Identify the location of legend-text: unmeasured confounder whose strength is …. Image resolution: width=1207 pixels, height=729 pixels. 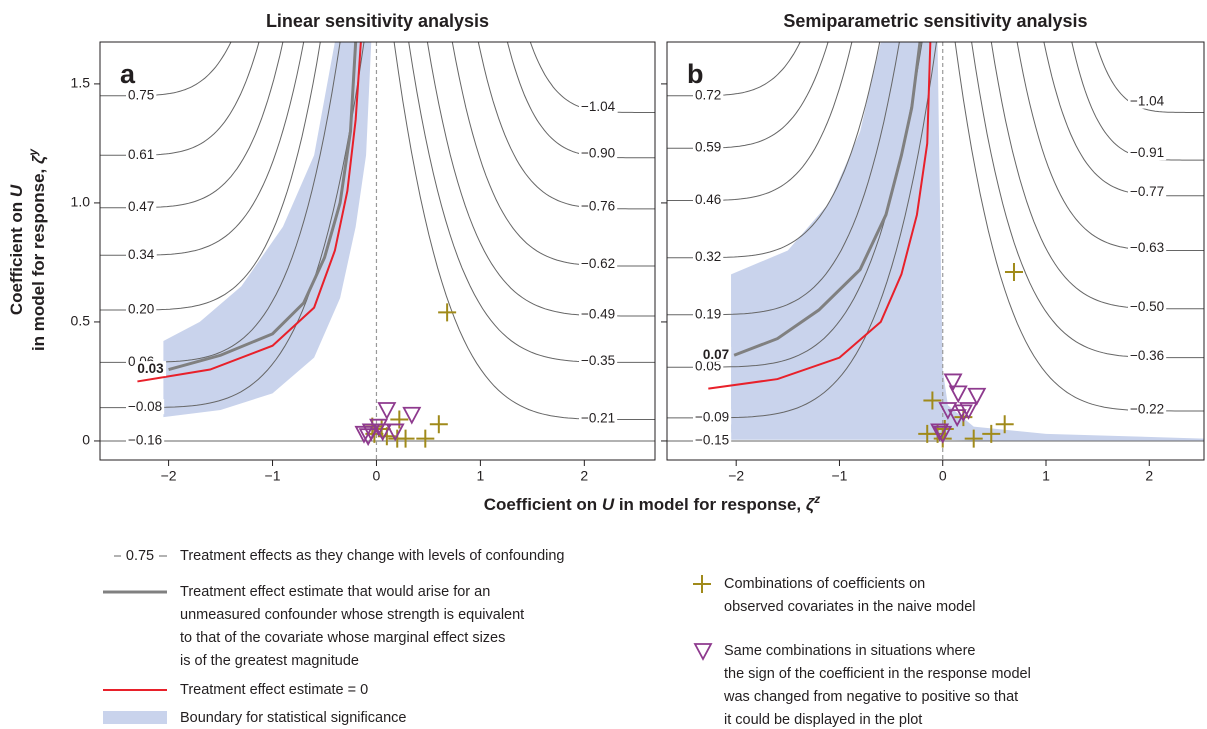
(352, 615).